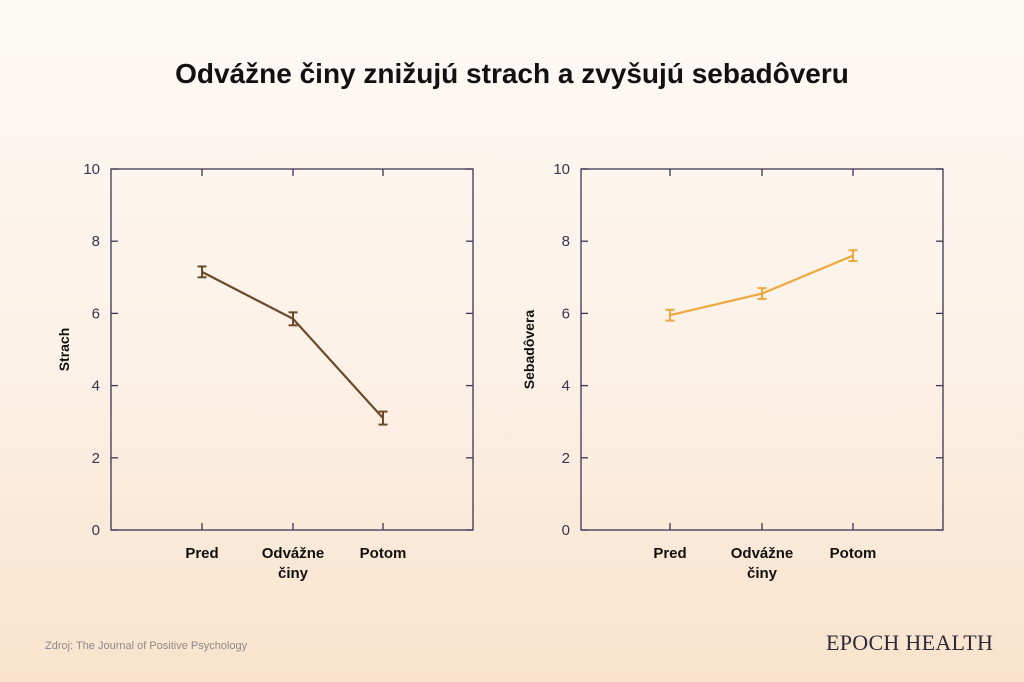  Describe the element at coordinates (529, 350) in the screenshot. I see `y-axis-label: Sebadôvera` at that location.